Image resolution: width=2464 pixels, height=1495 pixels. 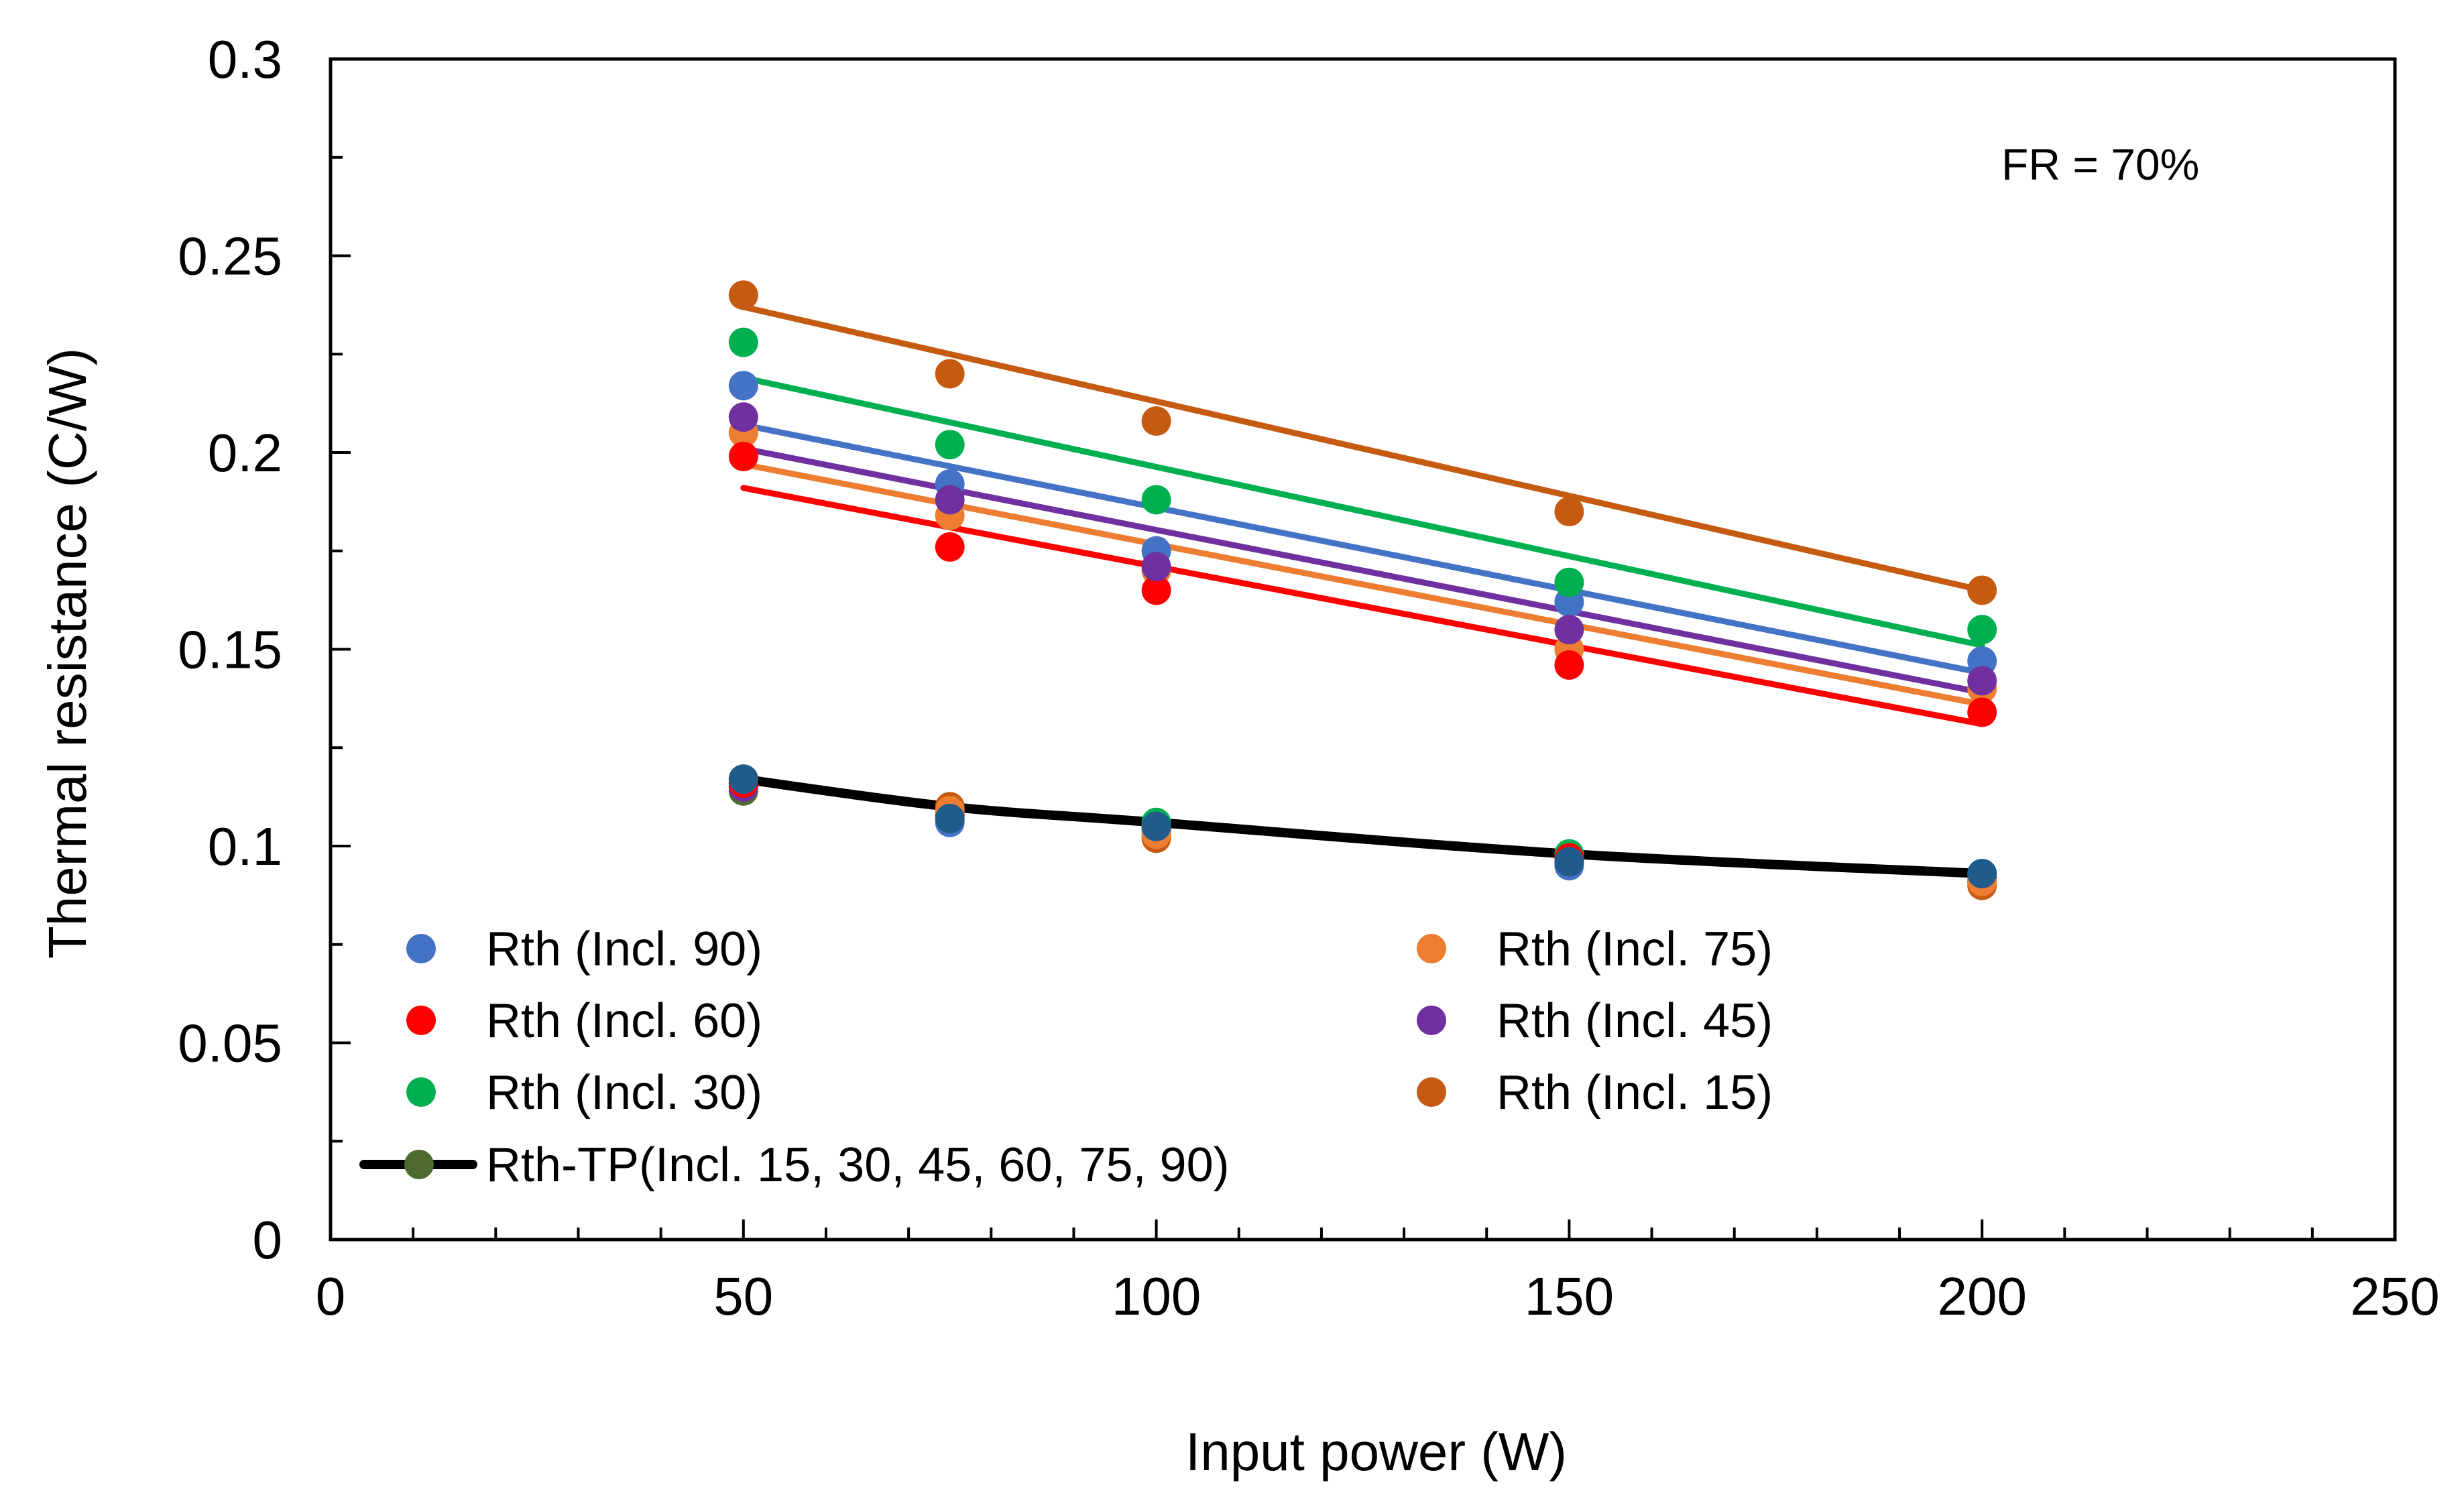 What do you see at coordinates (1362, 826) in the screenshot?
I see `tp-curve-line` at bounding box center [1362, 826].